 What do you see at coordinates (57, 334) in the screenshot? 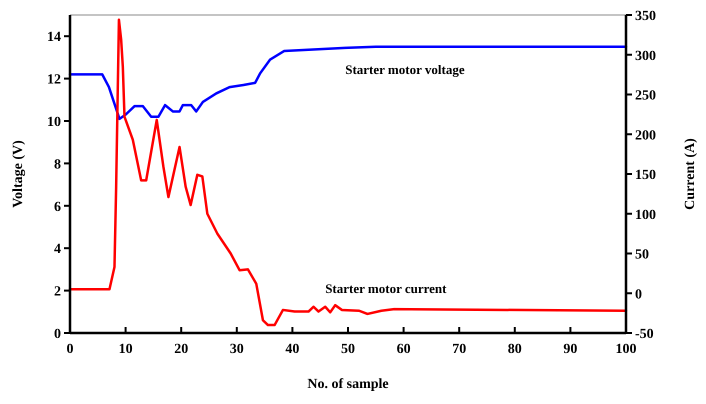
I see `y-tick-label: 0` at bounding box center [57, 334].